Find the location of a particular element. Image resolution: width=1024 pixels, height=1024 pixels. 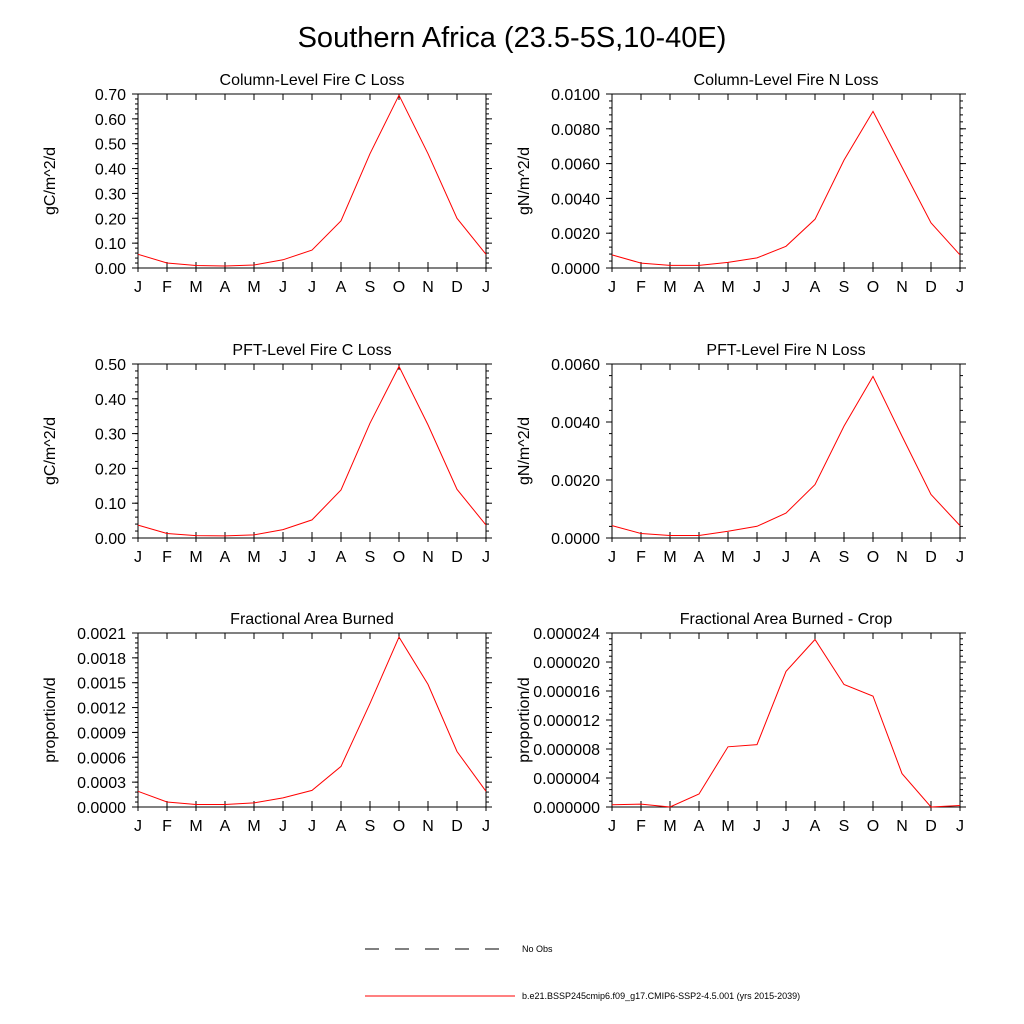

figure-title: Southern Africa (23.5-5S,10-40E) is located at coordinates (512, 38).